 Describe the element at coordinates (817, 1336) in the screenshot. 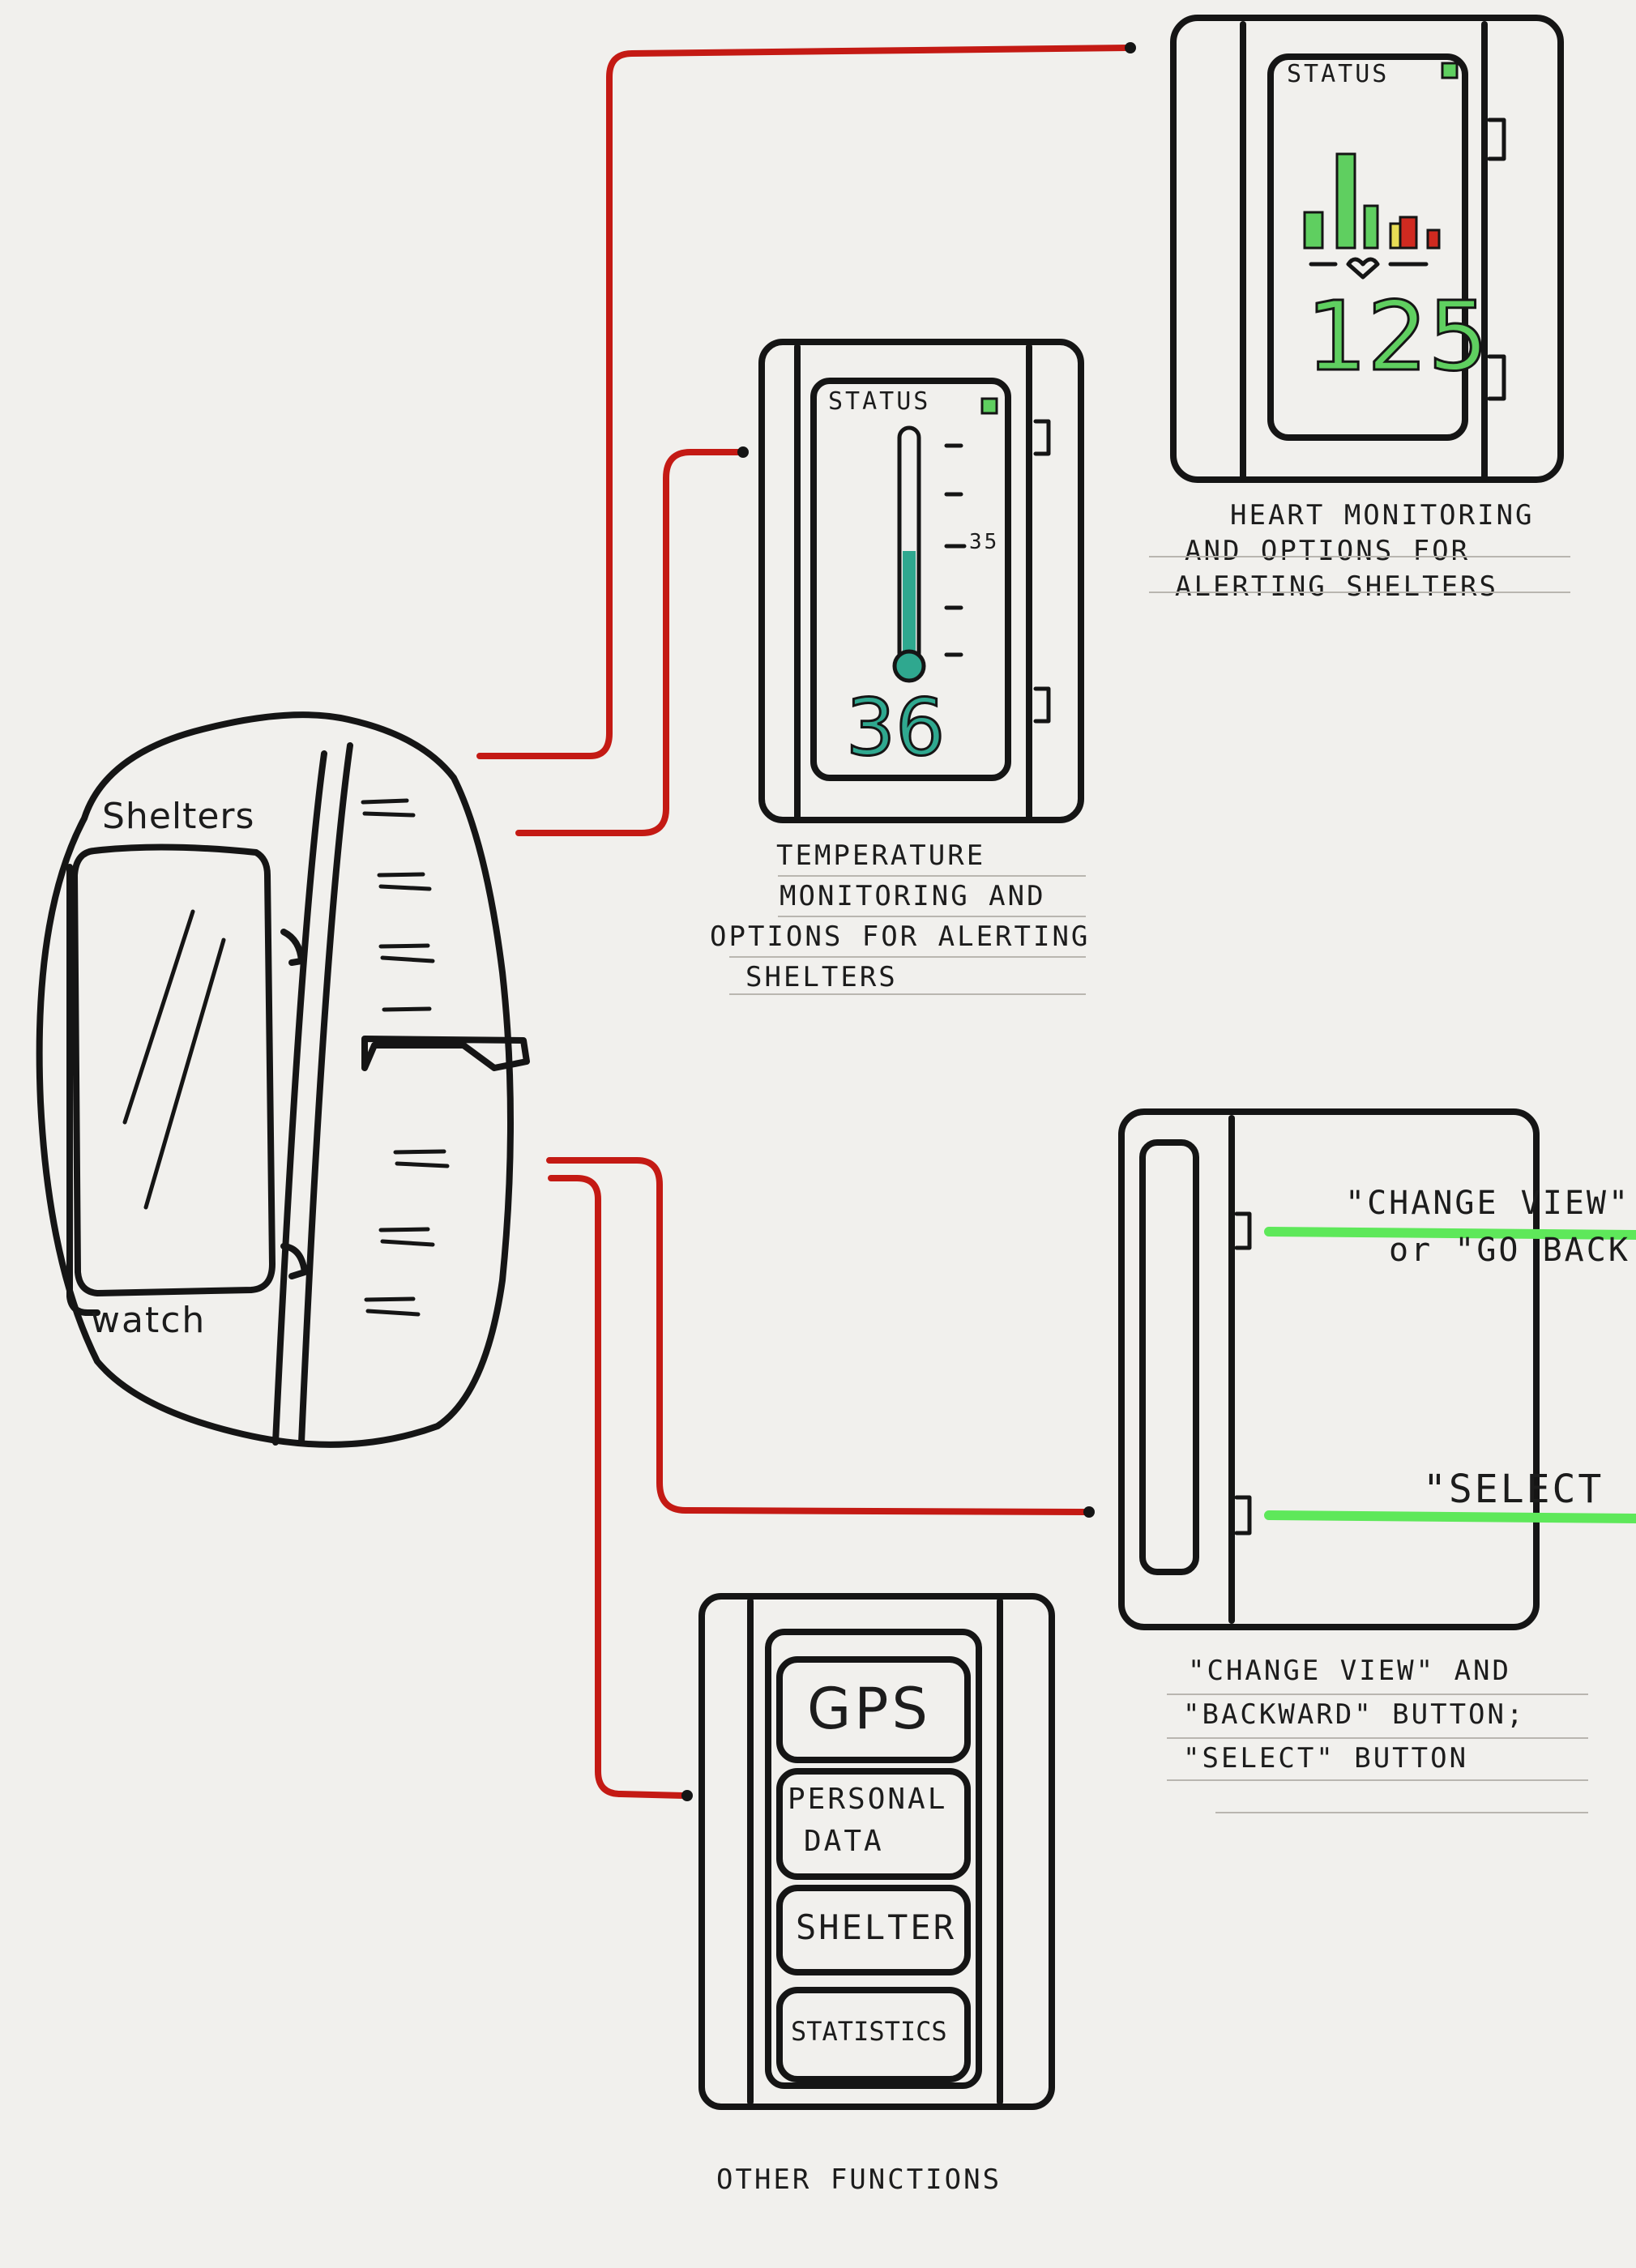

I see `connector-to-buttons-screen` at that location.